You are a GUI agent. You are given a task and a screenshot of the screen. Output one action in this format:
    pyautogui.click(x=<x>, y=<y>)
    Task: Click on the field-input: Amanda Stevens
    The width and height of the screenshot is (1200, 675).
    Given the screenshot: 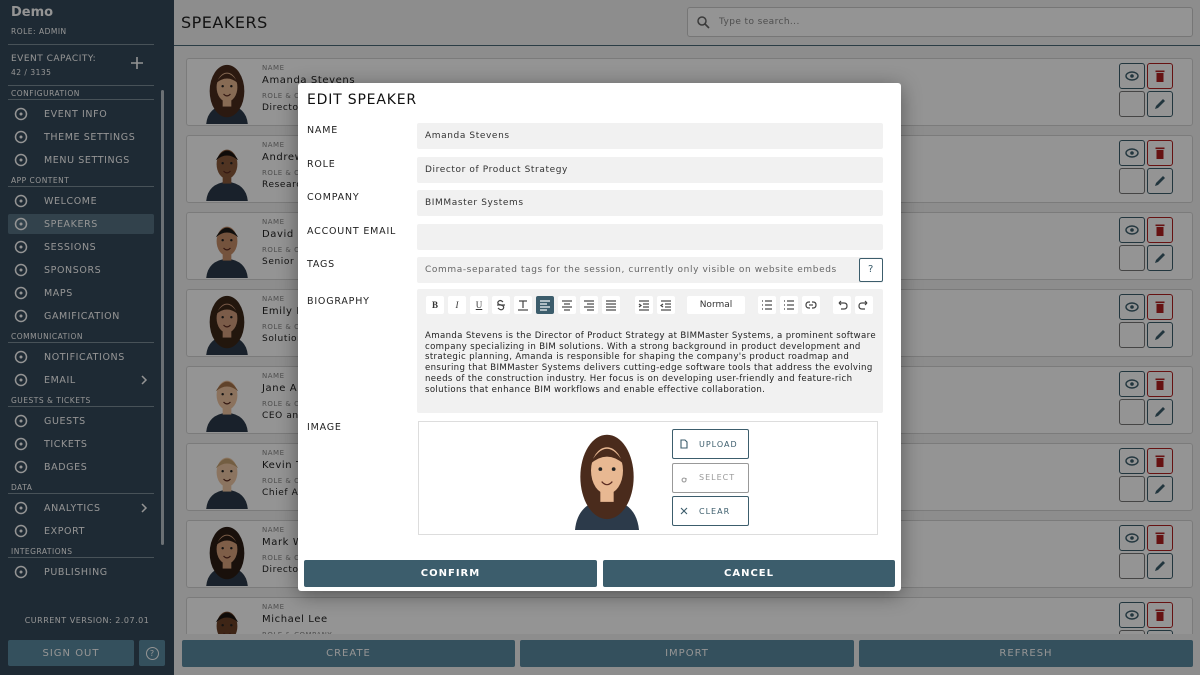 What is the action you would take?
    pyautogui.click(x=650, y=136)
    